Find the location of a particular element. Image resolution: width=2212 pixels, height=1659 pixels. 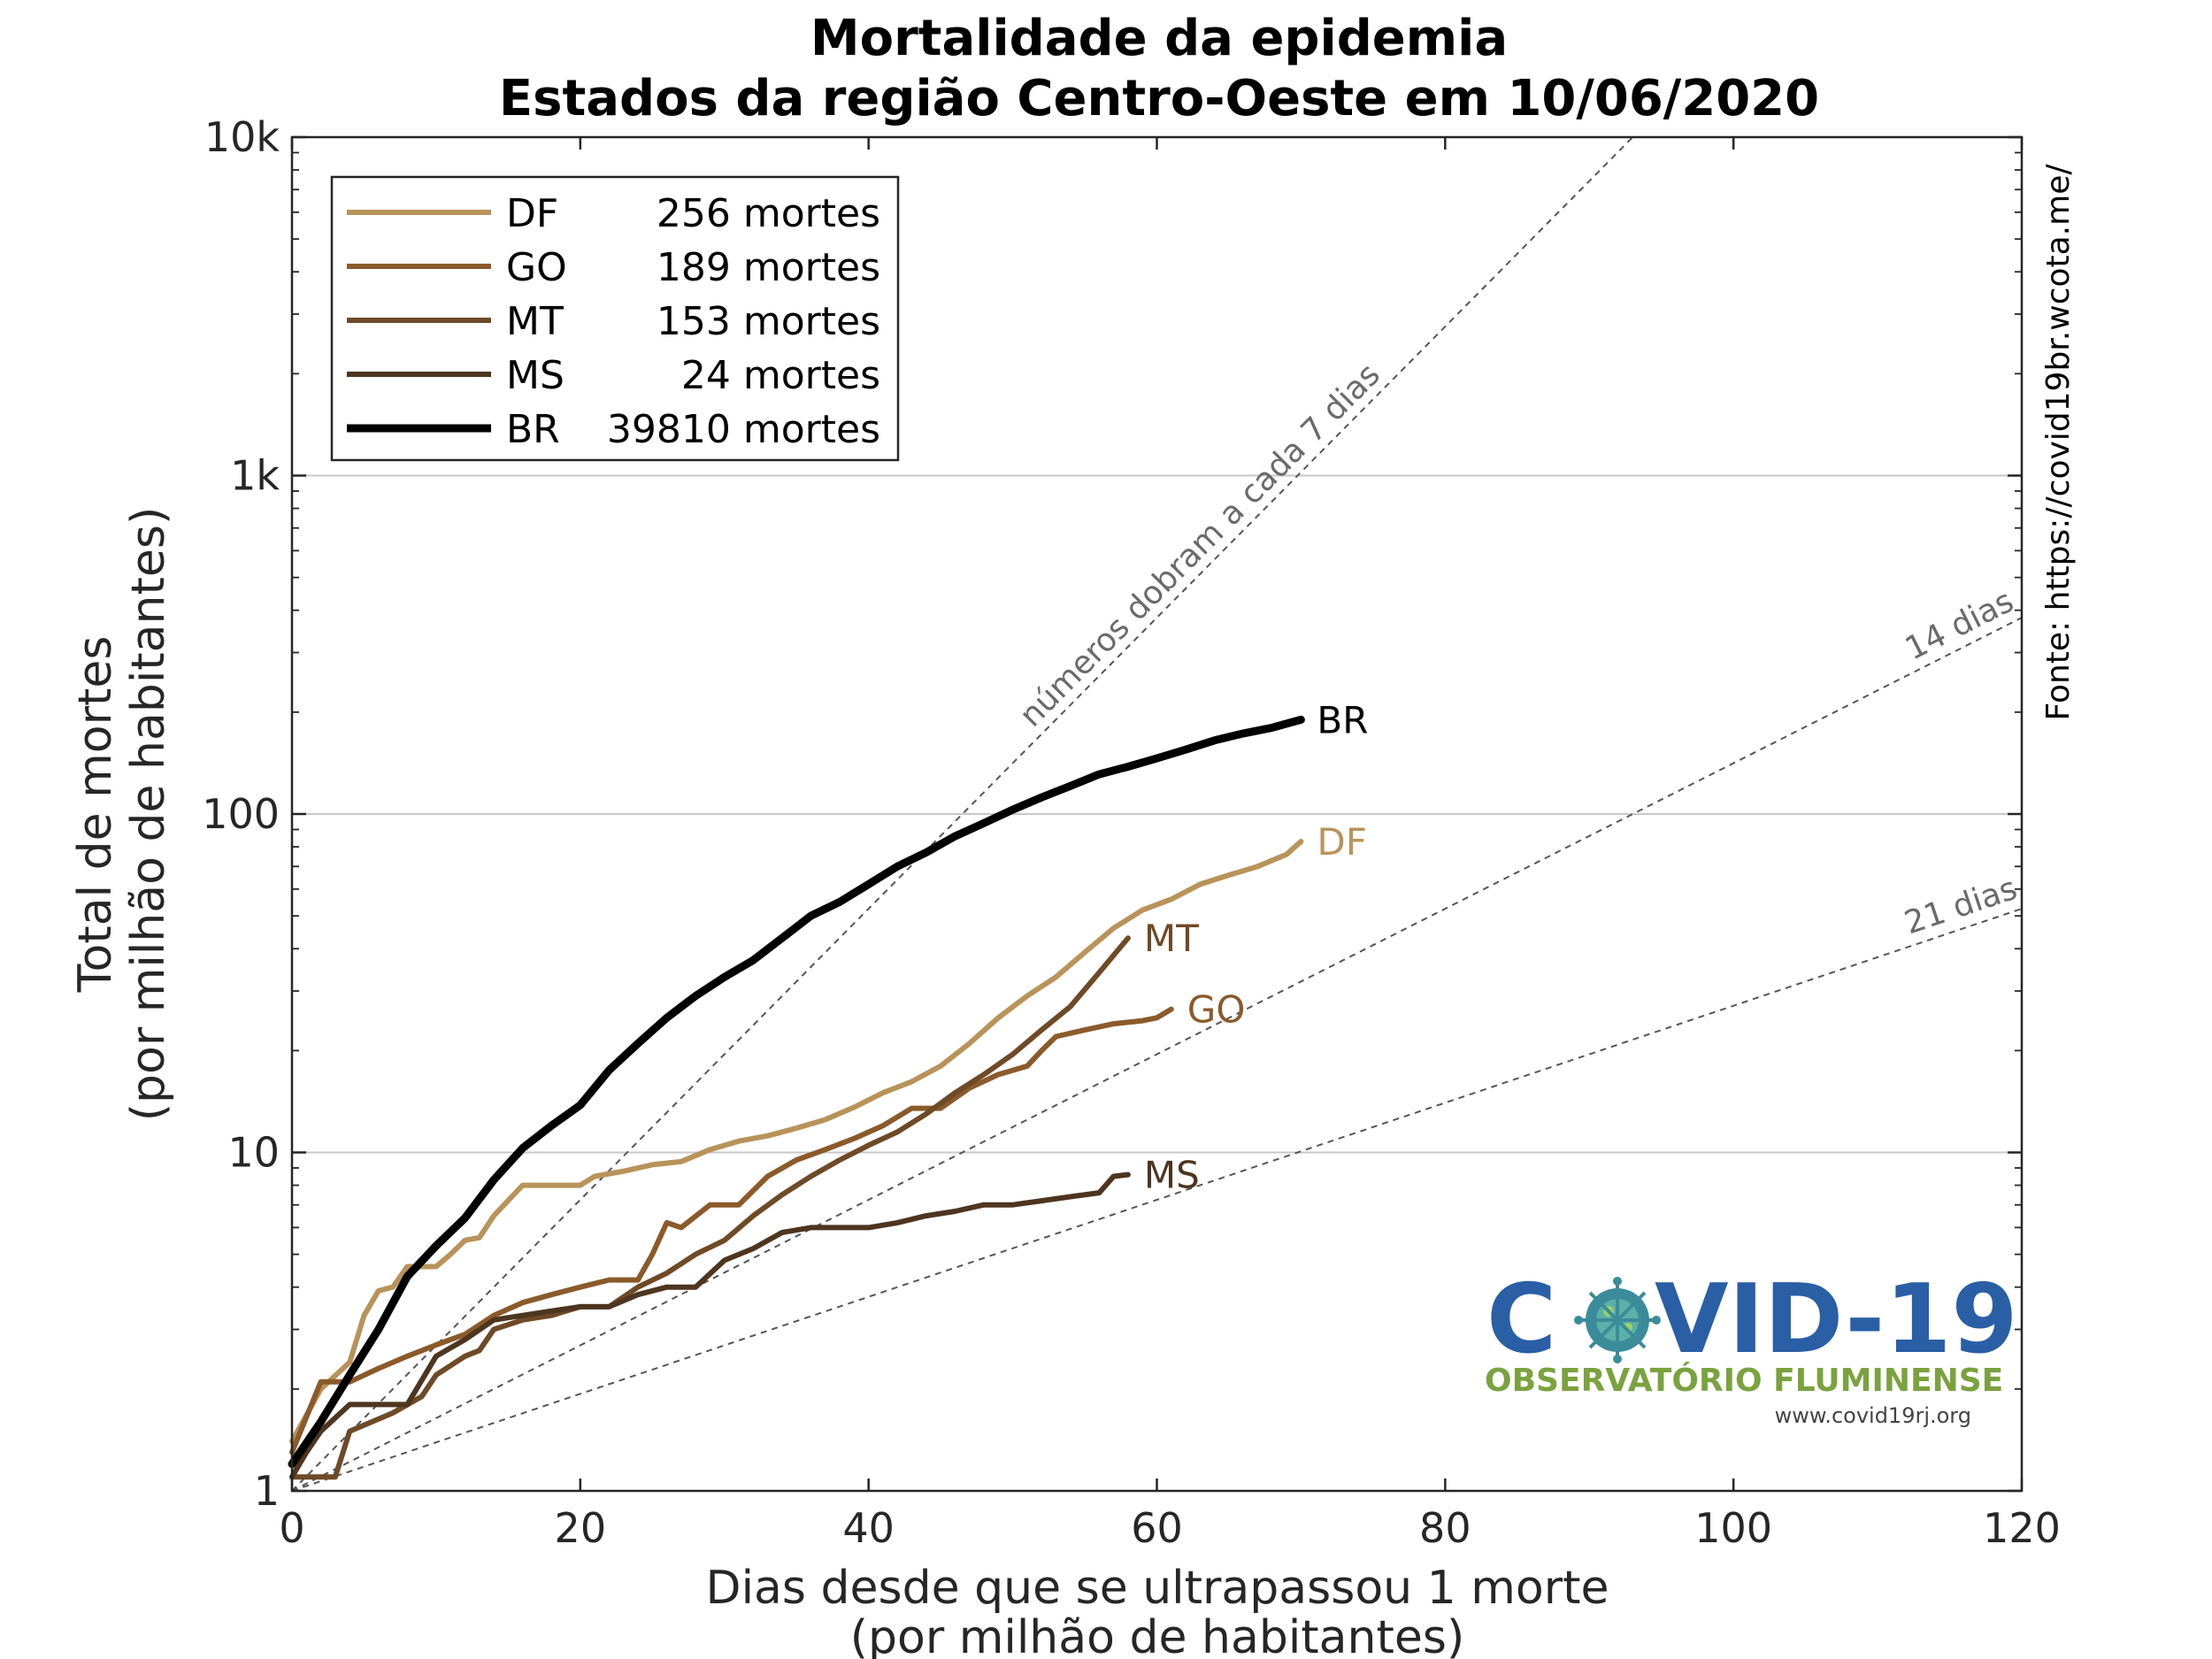

legend-name-df: DF is located at coordinates (532, 214).